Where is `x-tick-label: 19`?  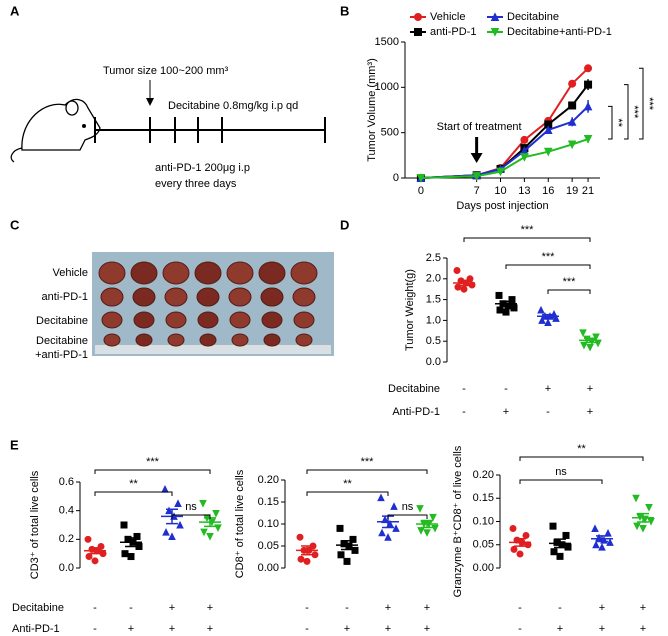
x-tick-label: 19 is located at coordinates (572, 191).